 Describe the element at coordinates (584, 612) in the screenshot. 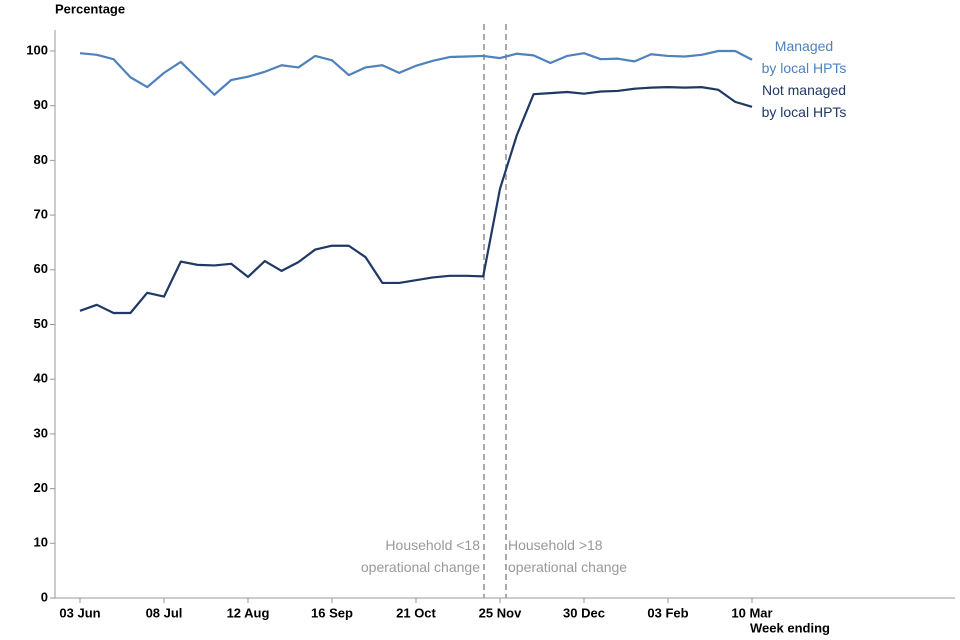

I see `x-tick-label: 30 Dec` at that location.